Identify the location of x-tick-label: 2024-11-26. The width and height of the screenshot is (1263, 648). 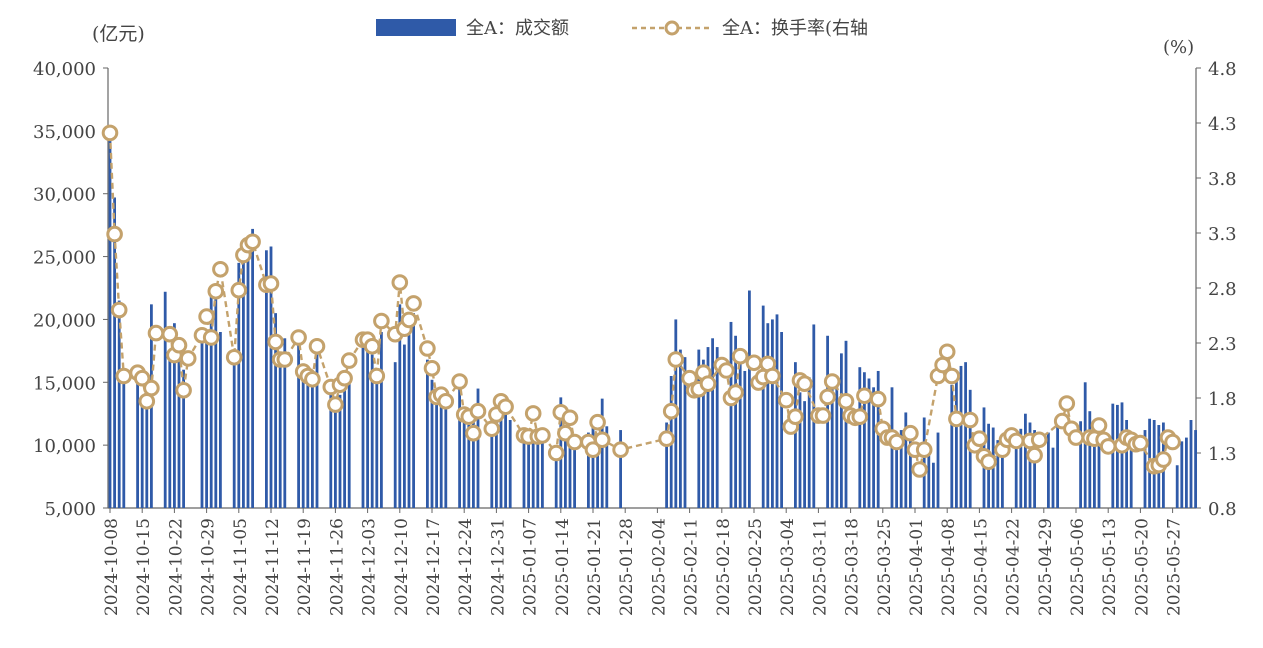
(337, 567).